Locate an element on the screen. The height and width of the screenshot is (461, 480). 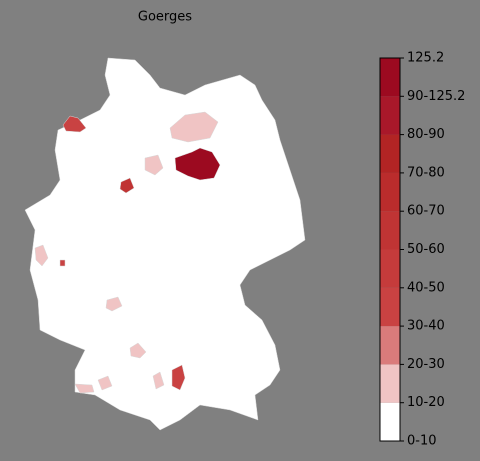
colorbar-label: 10-20 is located at coordinates (426, 402).